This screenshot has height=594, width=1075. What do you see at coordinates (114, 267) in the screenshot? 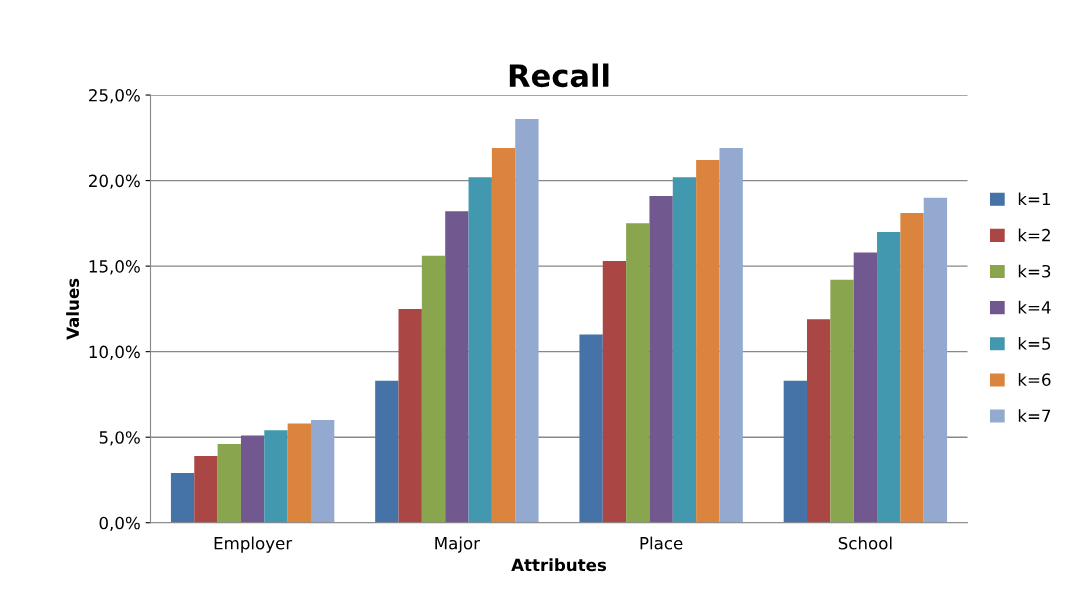
I see `y-tick-label: 15,0%` at bounding box center [114, 267].